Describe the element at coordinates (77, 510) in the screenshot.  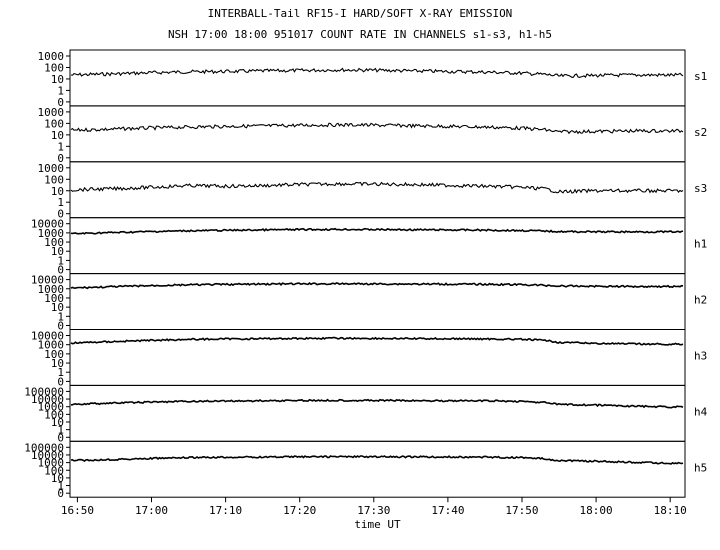
I see `x-tick-label: 16:50` at that location.